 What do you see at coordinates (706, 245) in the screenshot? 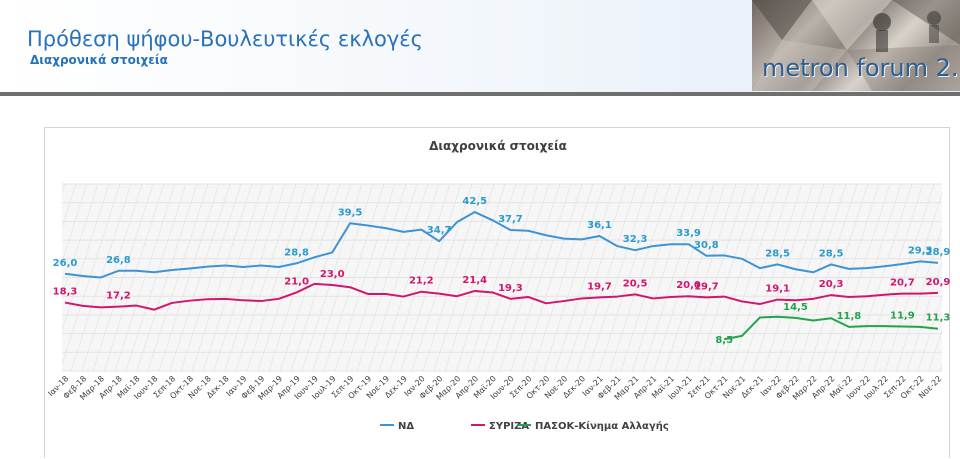
I see `data-label: 30,8` at bounding box center [706, 245].